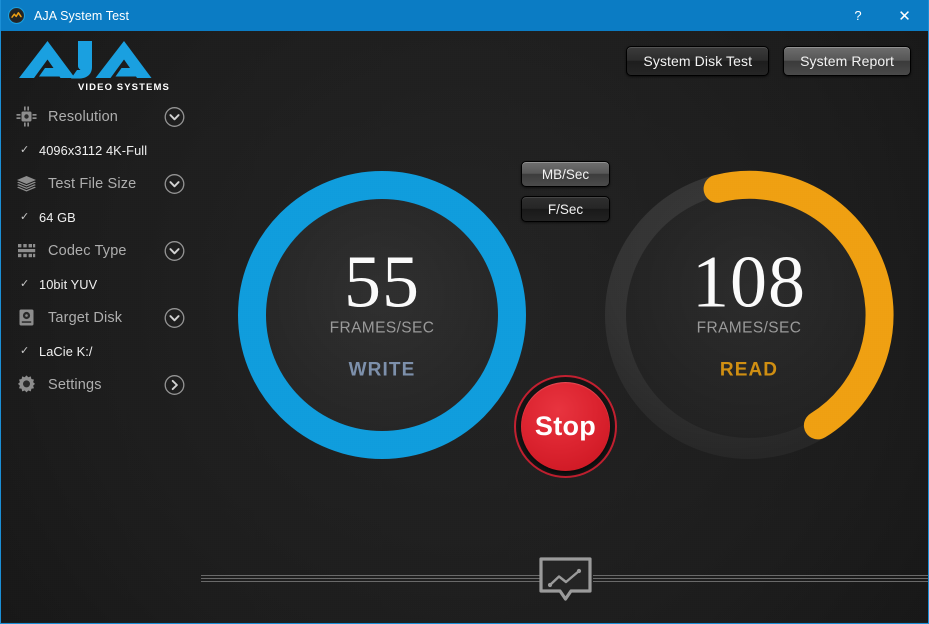 The image size is (929, 624). I want to click on sidebar-list: Resolution ✓ 4096x3112 4K-Full, so click(103, 250).